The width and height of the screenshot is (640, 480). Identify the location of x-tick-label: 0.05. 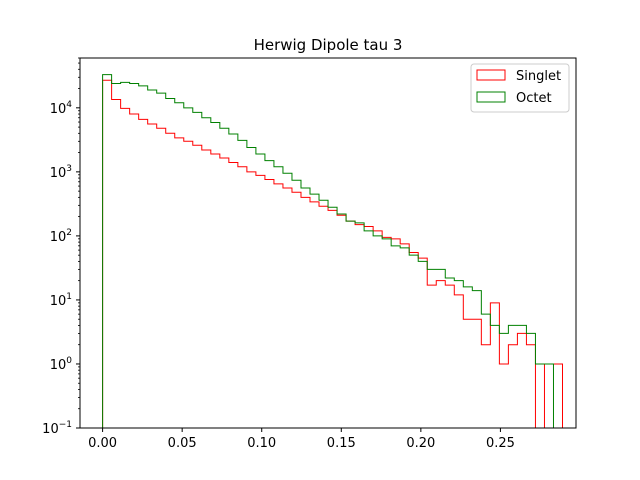
(182, 443).